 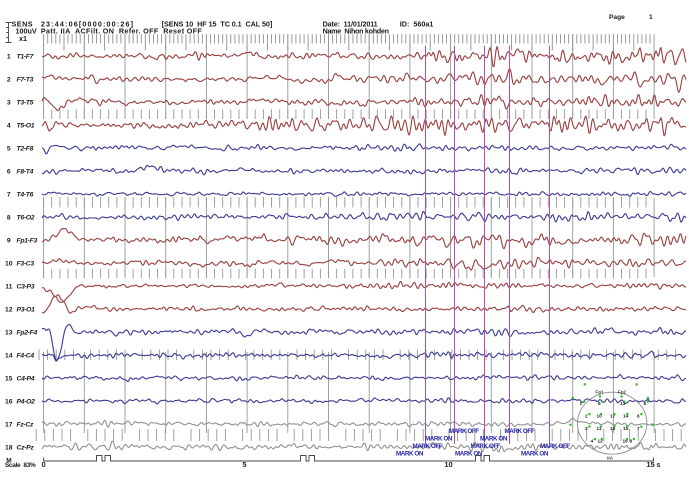 I want to click on svg-text: T6-O2, so click(x=26, y=217).